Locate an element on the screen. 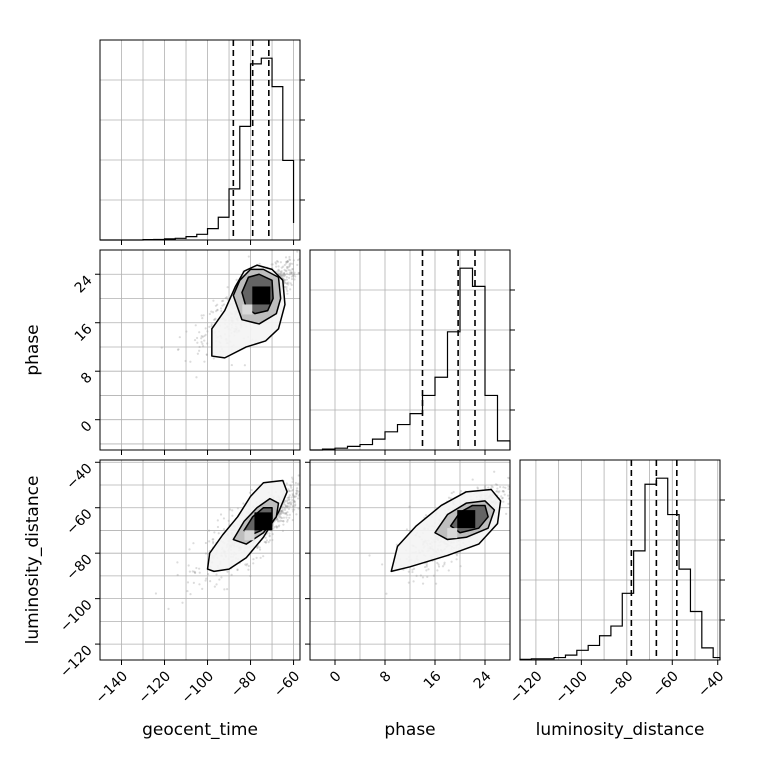 This screenshot has height=760, width=760. y-tick-label: −100 is located at coordinates (76, 616).